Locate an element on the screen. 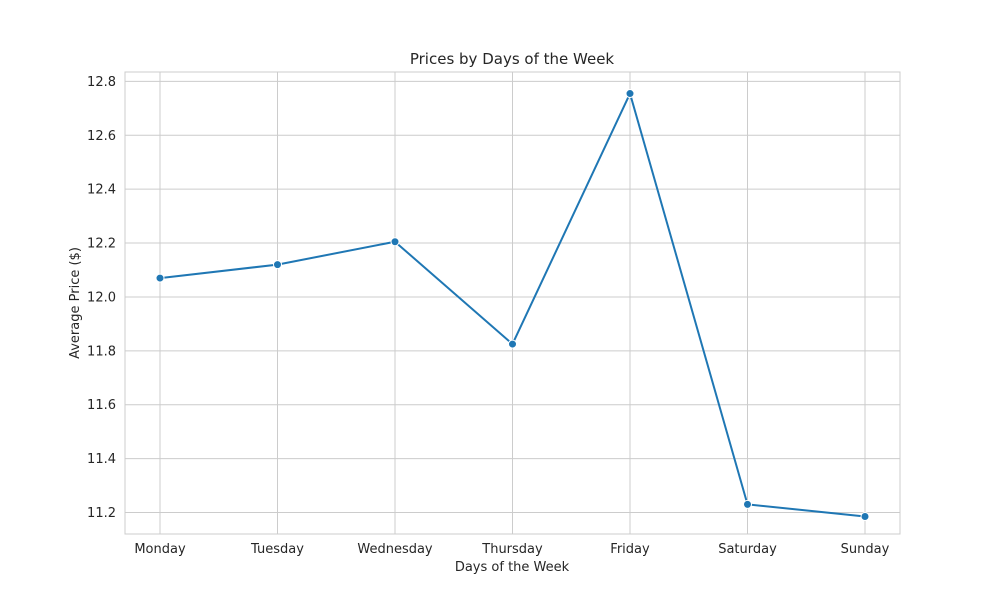  x-axis-label: Days of the Week is located at coordinates (512, 567).